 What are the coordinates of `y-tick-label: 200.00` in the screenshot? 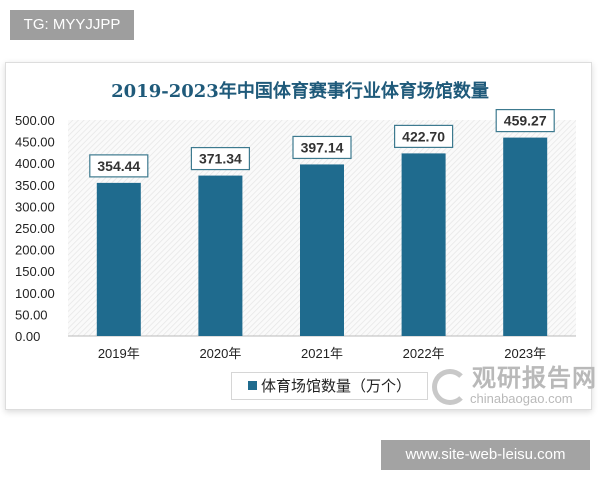 It's located at (35, 250).